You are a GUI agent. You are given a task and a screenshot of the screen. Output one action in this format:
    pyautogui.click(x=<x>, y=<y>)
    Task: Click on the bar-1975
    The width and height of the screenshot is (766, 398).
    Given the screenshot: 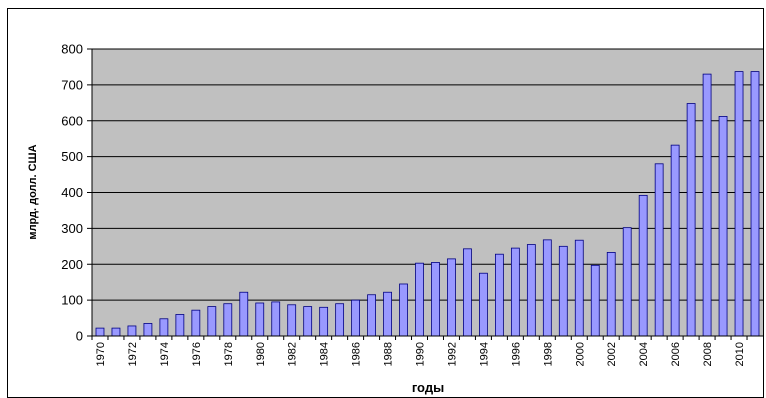 What is the action you would take?
    pyautogui.click(x=180, y=325)
    